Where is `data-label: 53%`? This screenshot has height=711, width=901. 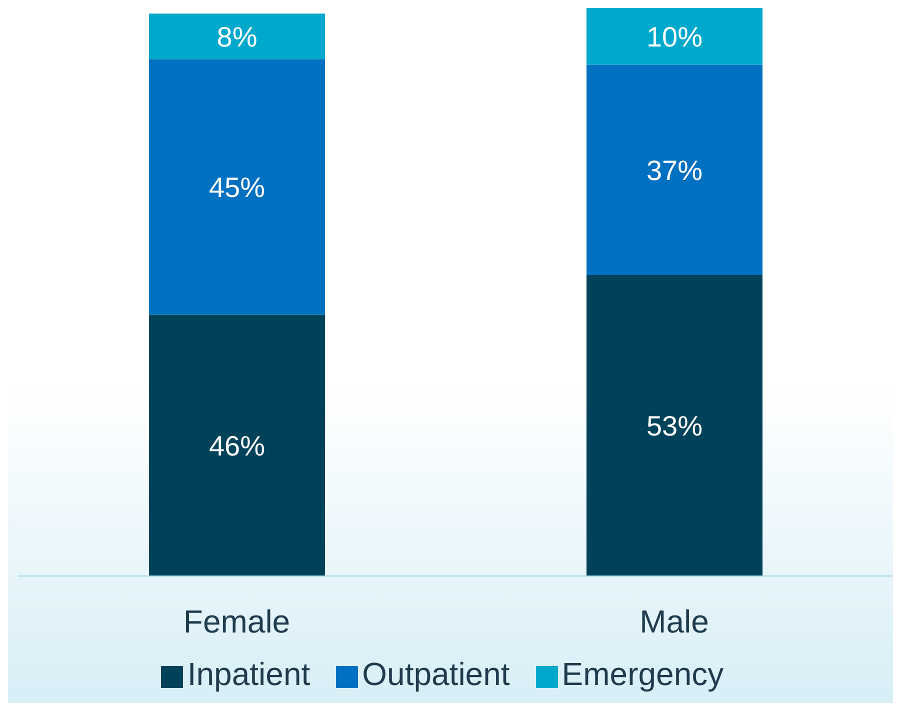
data-label: 53% is located at coordinates (674, 426).